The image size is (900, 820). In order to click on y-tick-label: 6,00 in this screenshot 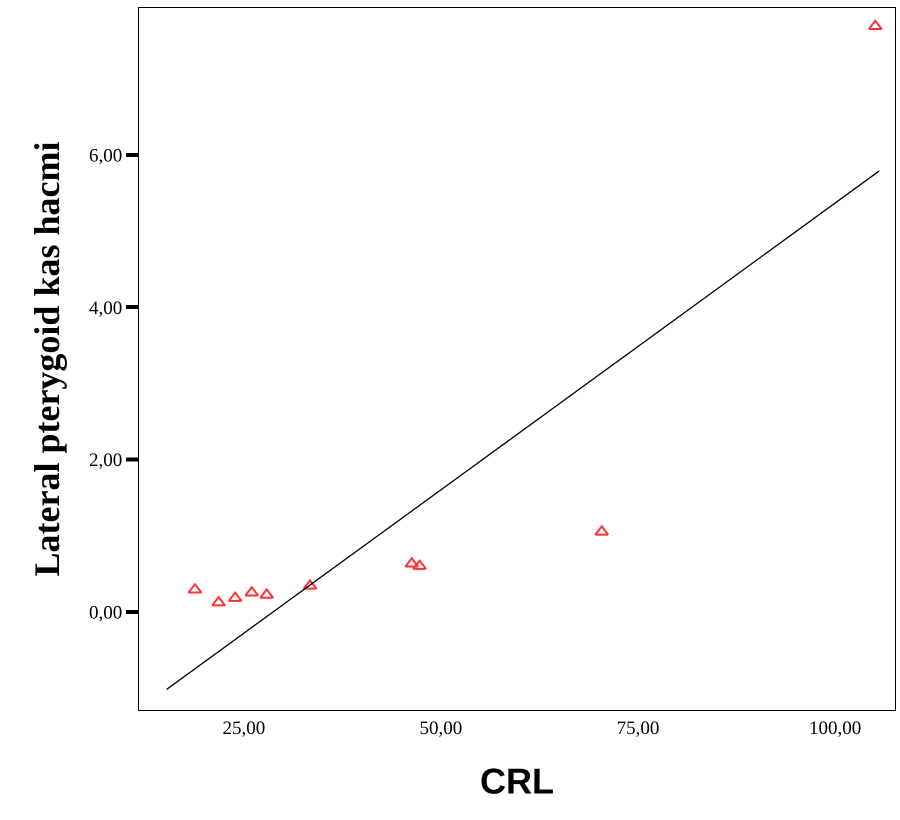, I will do `click(105, 156)`.